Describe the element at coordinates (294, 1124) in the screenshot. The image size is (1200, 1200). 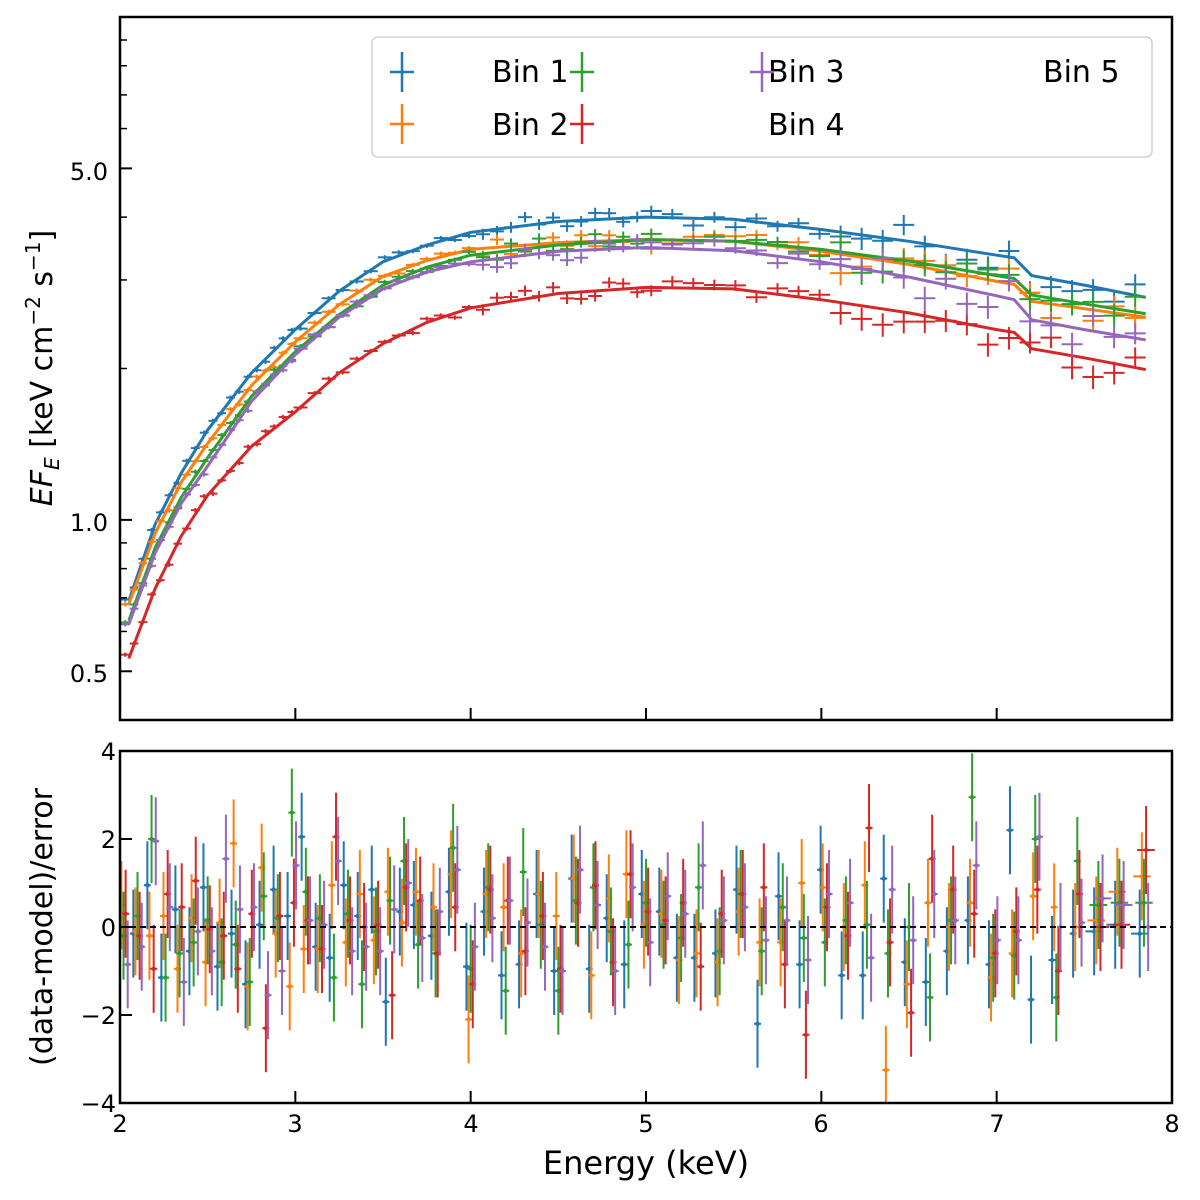
I see `xtick-label-3: 3` at that location.